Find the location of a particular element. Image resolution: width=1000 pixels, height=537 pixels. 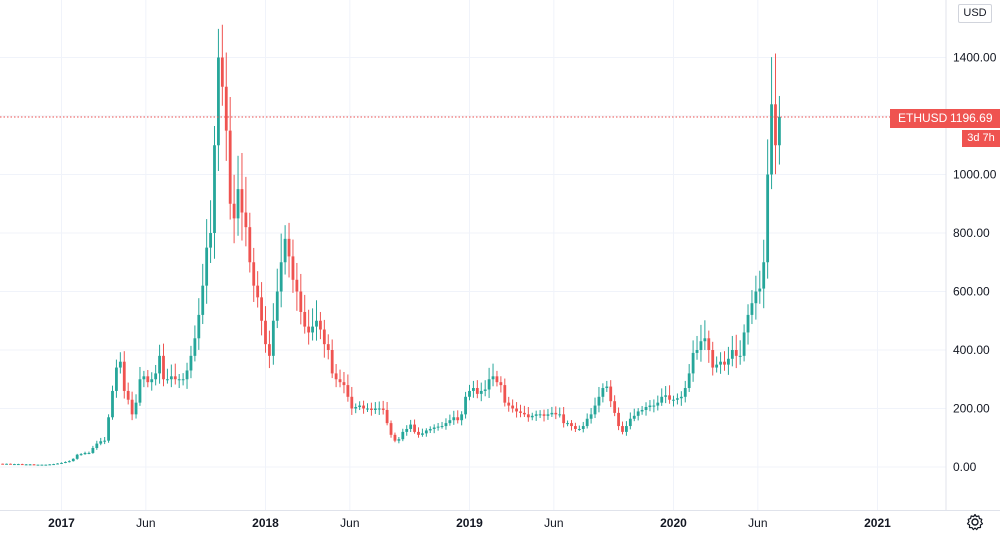

gear-icon is located at coordinates (975, 522).